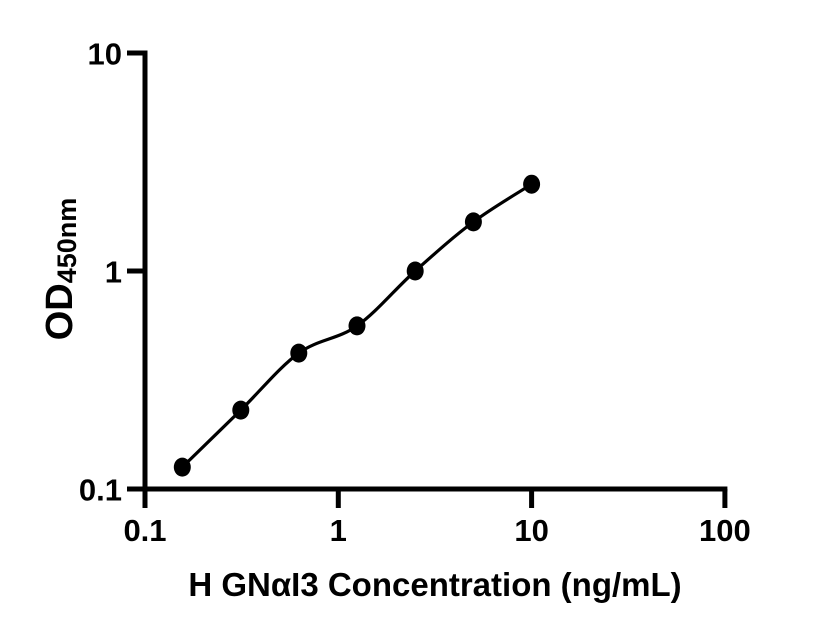  I want to click on y-tick-label: 0.1, so click(100, 490).